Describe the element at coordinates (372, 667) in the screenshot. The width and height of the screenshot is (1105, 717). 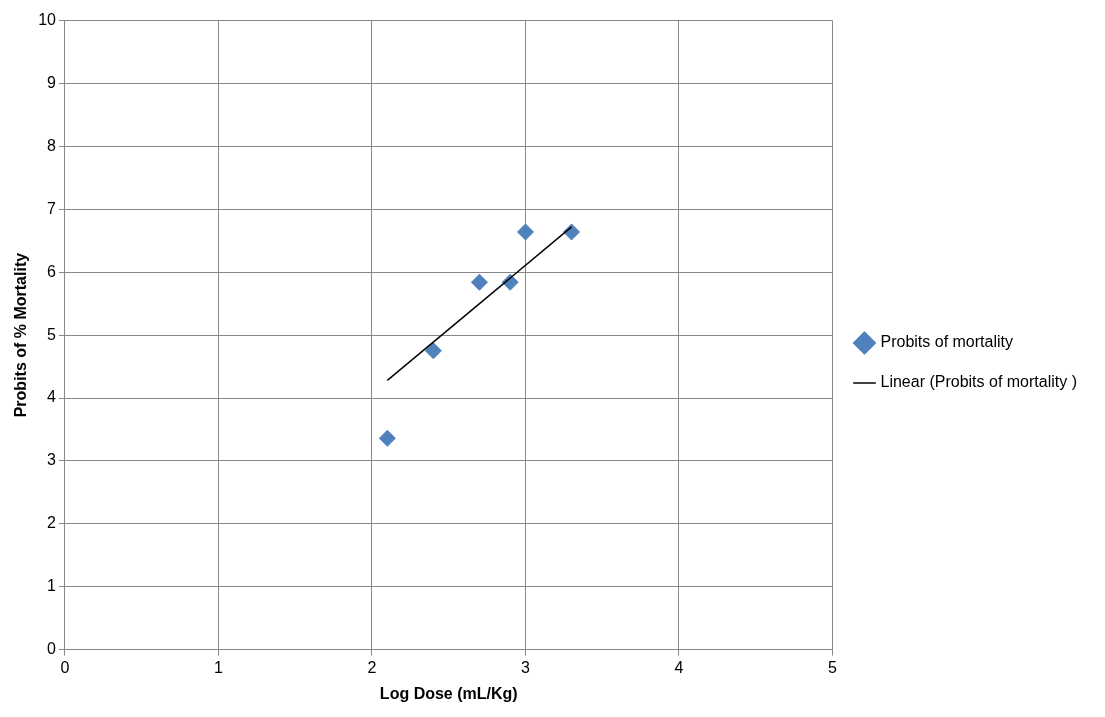
I see `x-tick-label: 2` at that location.